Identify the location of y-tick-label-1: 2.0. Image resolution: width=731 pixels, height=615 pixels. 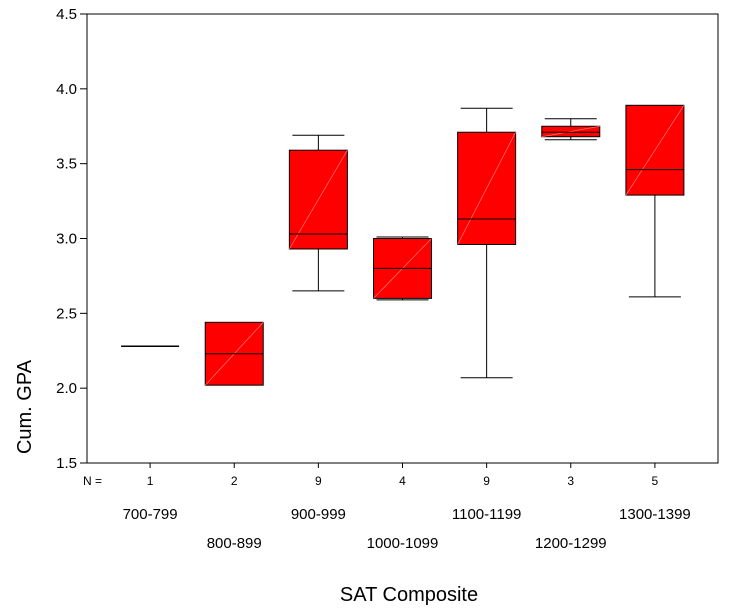
(66, 388).